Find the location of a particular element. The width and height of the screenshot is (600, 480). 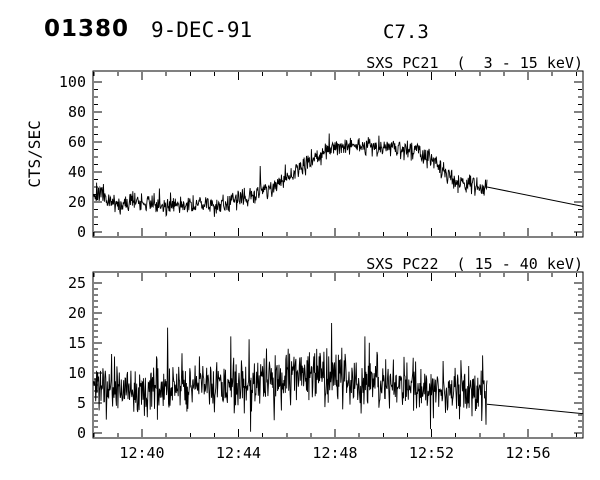

plot-pc22-title: SXS PC22 ( 15 - 40 keV) is located at coordinates (474, 264).